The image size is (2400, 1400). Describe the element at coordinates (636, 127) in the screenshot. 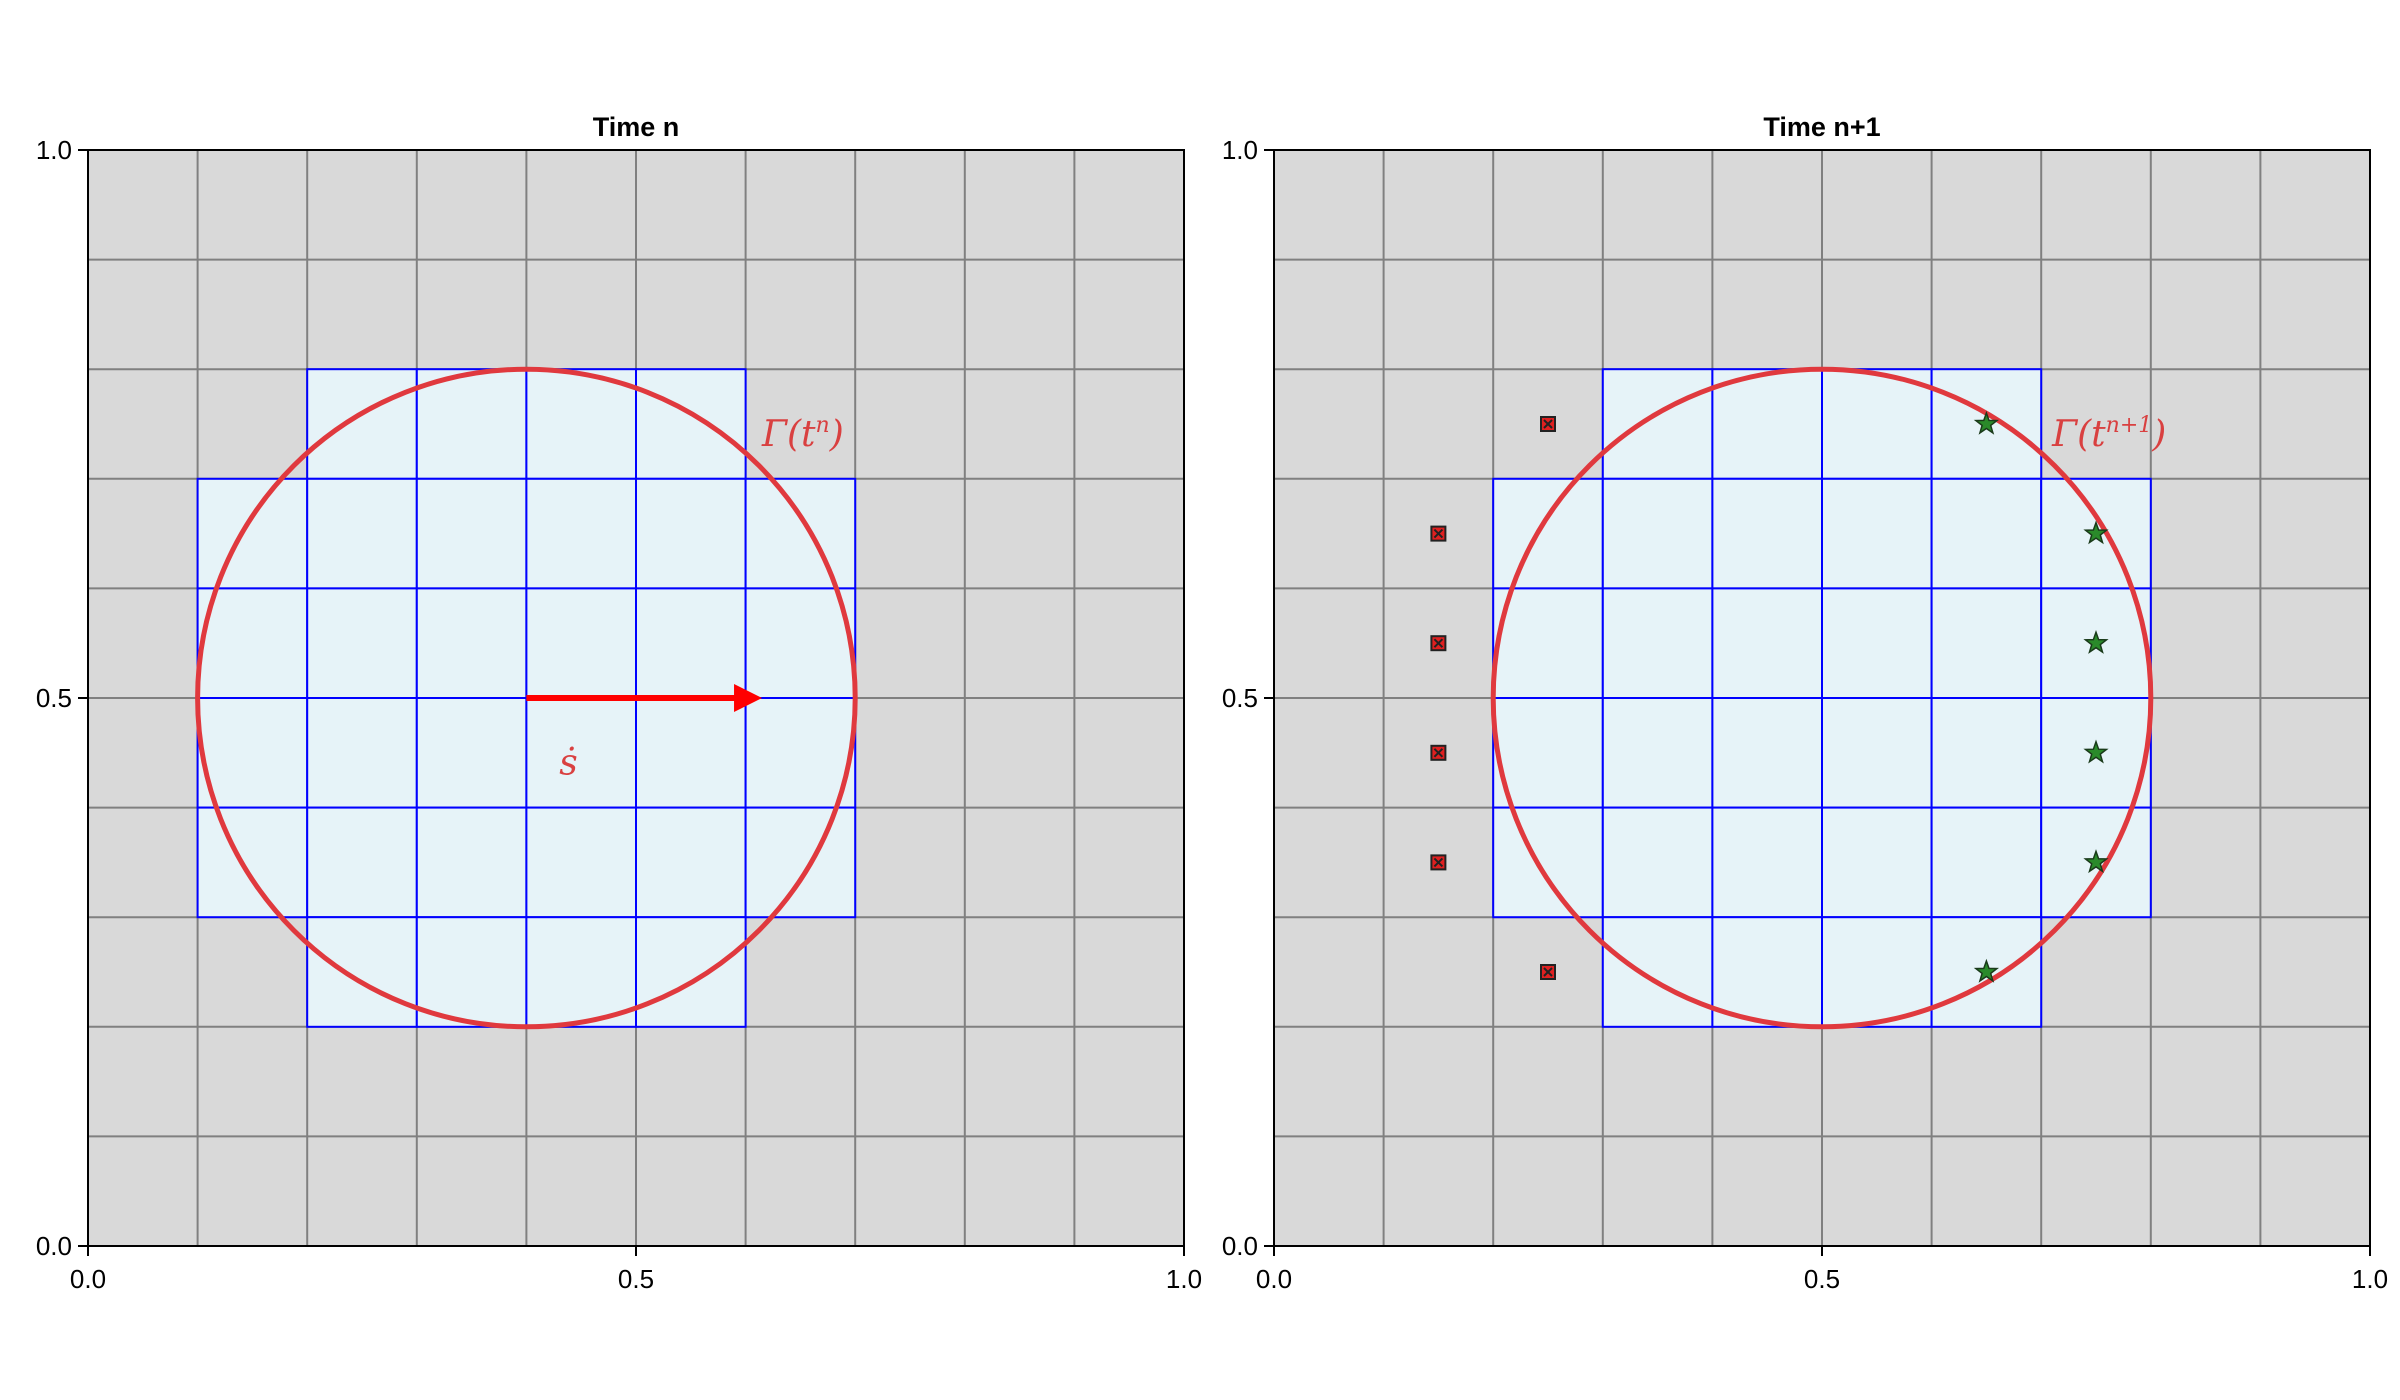

I see `panel-title: Time n` at that location.